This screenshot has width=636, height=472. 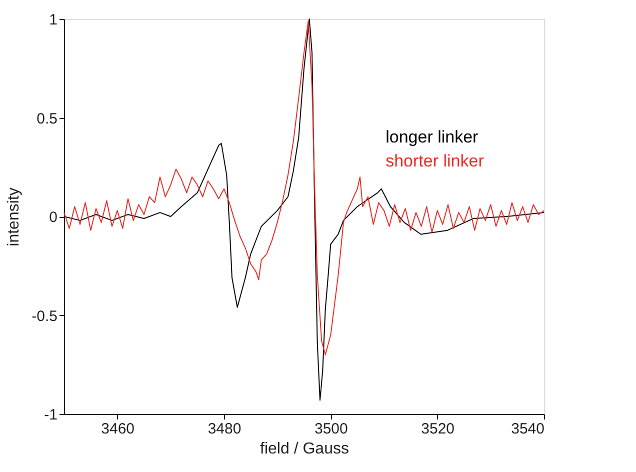 What do you see at coordinates (438, 429) in the screenshot?
I see `x-tick-label: 3520` at bounding box center [438, 429].